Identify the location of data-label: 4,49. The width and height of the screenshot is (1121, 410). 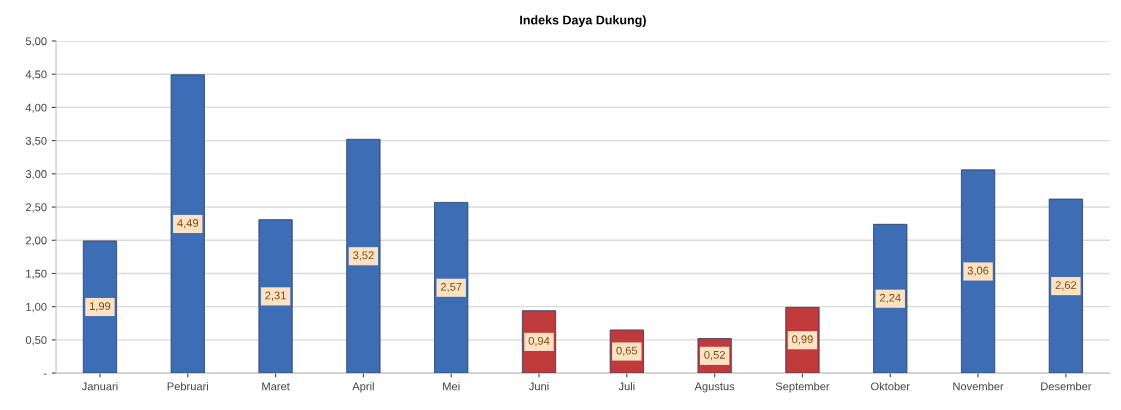
(188, 224).